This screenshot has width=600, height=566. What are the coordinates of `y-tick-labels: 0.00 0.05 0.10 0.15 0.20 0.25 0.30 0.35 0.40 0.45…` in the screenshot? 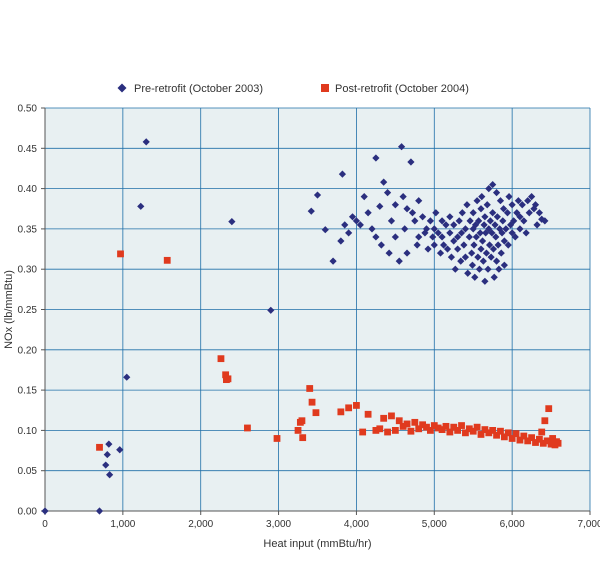 It's located at (28, 311).